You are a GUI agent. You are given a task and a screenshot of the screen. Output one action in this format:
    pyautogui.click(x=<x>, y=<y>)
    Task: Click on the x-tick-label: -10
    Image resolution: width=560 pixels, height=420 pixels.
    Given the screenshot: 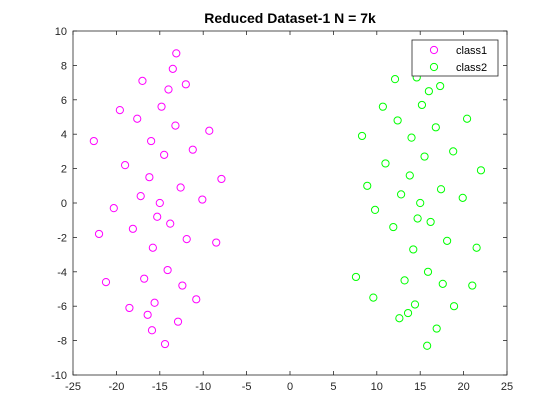 What is the action you would take?
    pyautogui.click(x=203, y=387)
    